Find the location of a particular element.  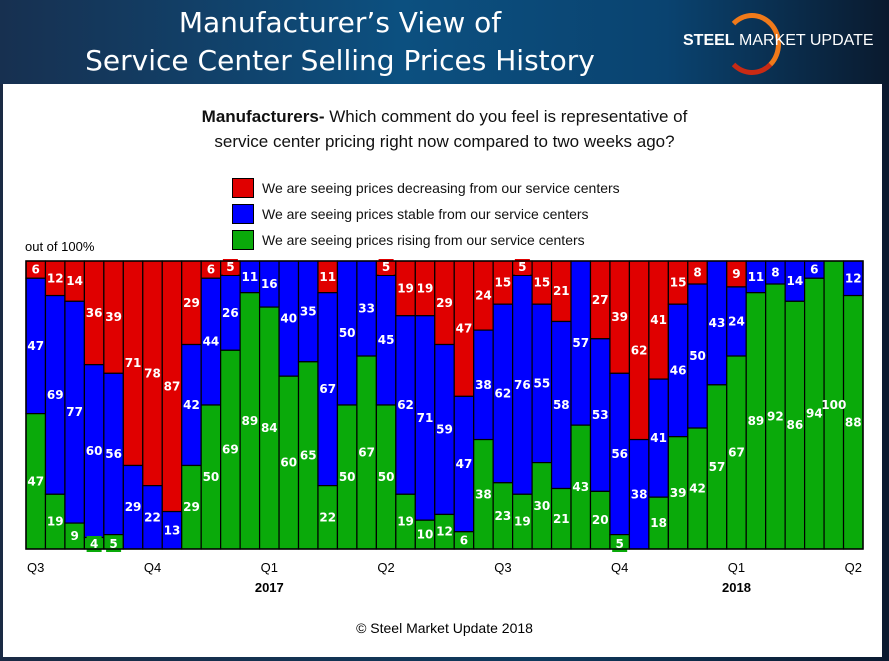

data-label: 4 is located at coordinates (94, 544).